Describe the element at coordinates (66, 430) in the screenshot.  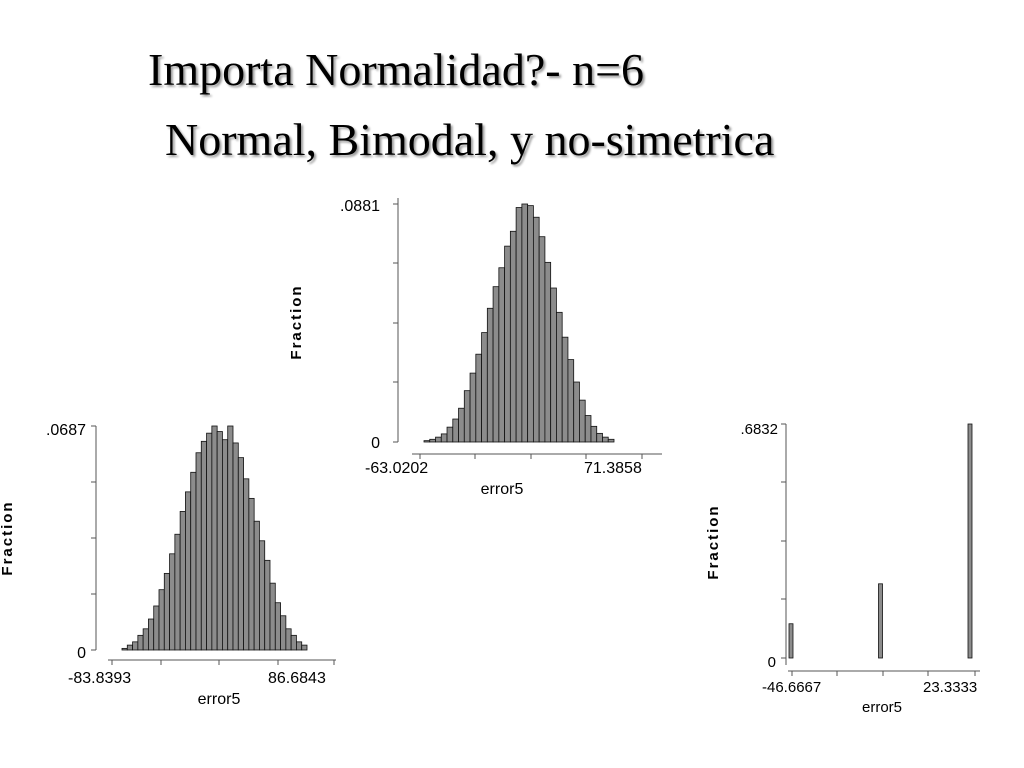
I see `y-tick-label-max: .0687` at that location.